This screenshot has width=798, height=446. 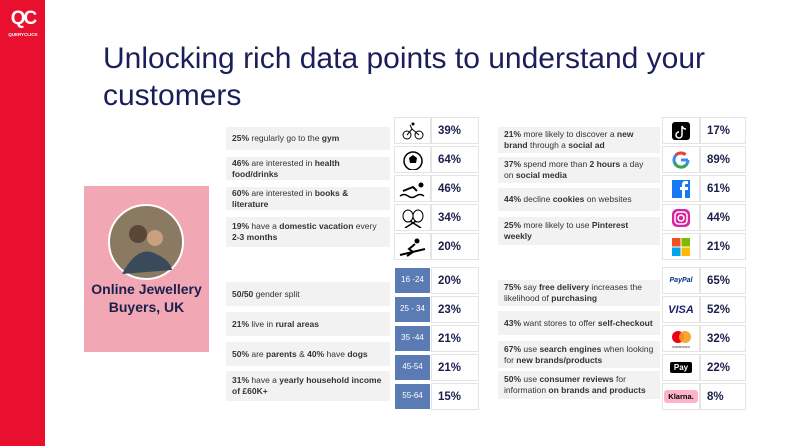 What do you see at coordinates (723, 280) in the screenshot?
I see `payment-stat: 65%` at bounding box center [723, 280].